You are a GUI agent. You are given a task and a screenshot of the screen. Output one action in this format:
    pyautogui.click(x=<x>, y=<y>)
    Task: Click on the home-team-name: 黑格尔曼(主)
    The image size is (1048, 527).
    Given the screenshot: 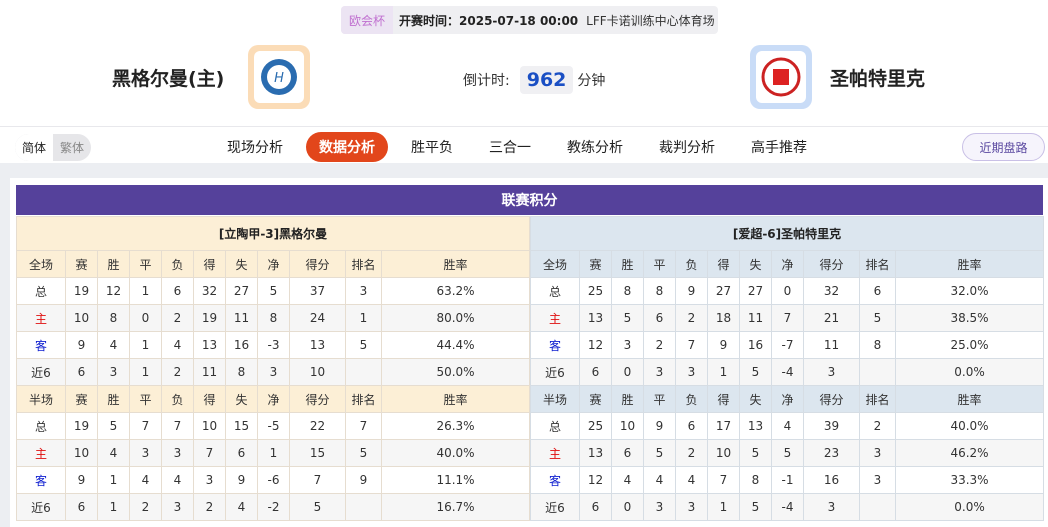 What is the action you would take?
    pyautogui.click(x=168, y=79)
    